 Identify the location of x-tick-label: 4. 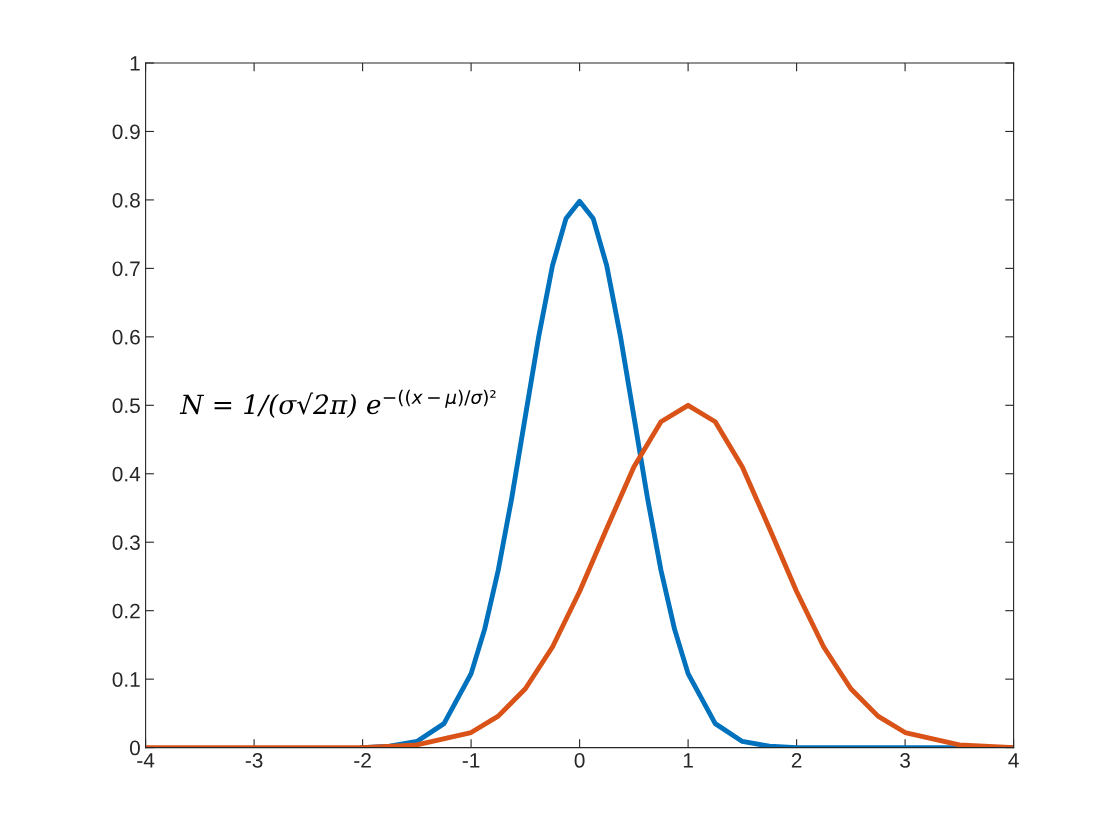
(1013, 760).